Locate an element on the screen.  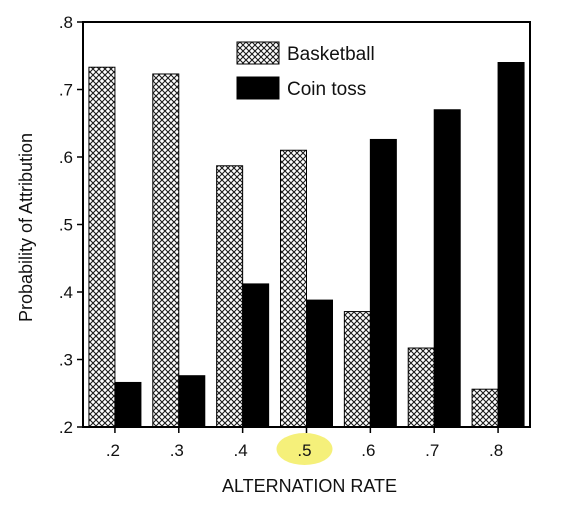
y-tick-label: .7 is located at coordinates (66, 90).